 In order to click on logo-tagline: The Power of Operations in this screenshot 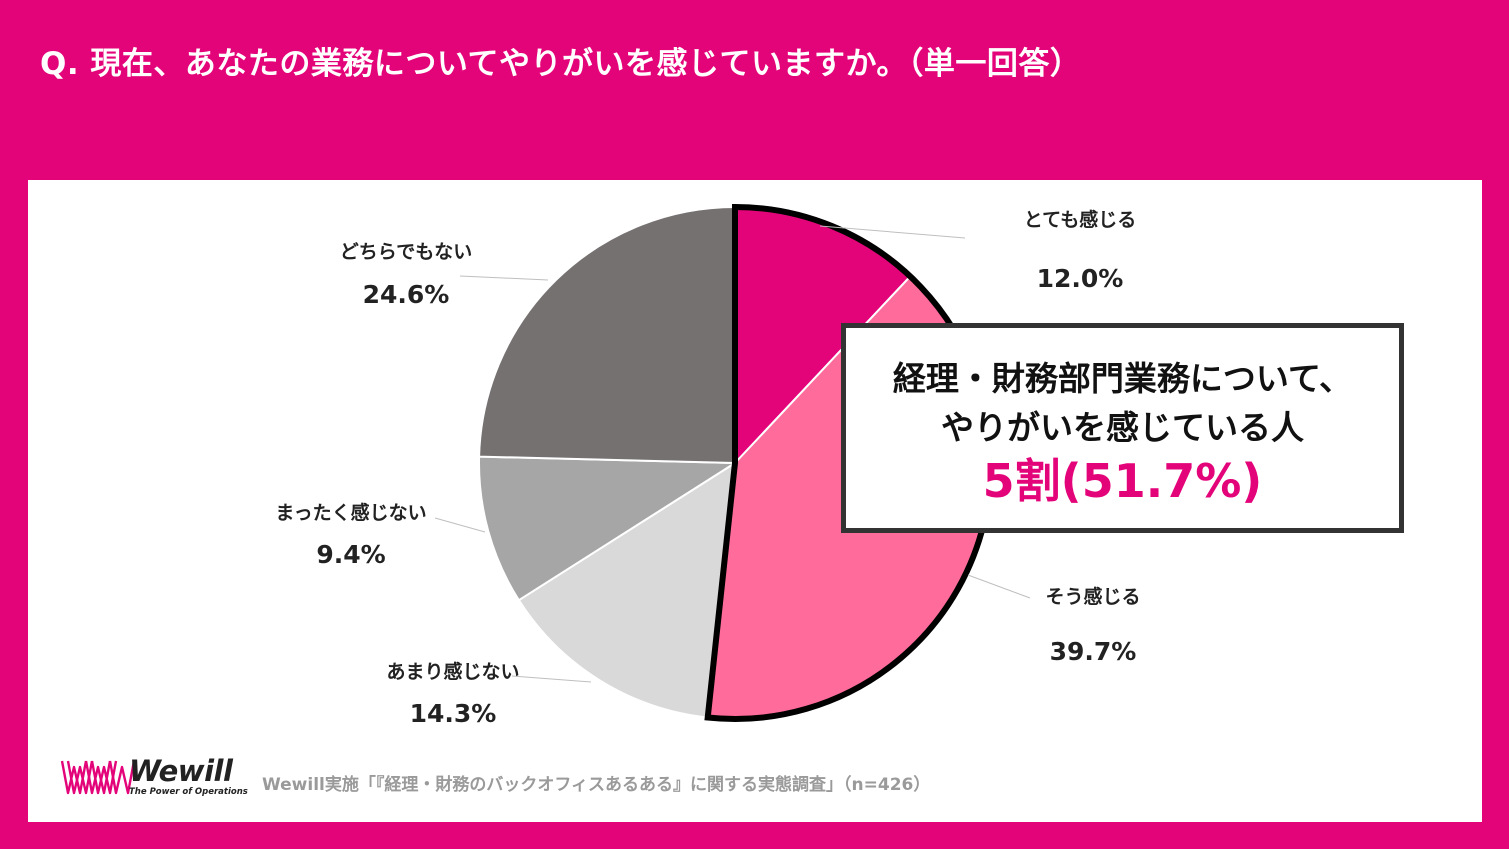, I will do `click(188, 792)`.